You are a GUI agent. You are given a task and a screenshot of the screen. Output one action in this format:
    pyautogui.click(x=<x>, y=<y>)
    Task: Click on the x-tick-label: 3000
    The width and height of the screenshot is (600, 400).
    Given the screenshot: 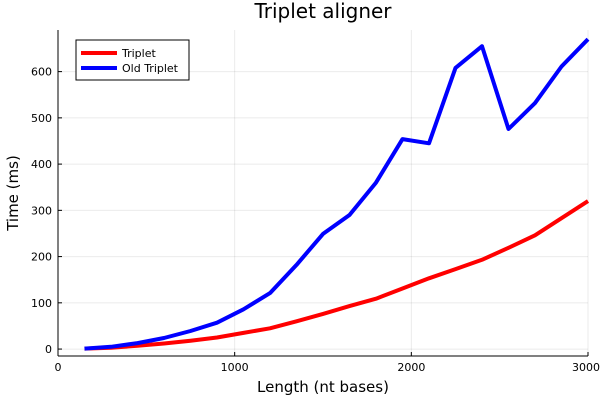 What is the action you would take?
    pyautogui.click(x=586, y=367)
    